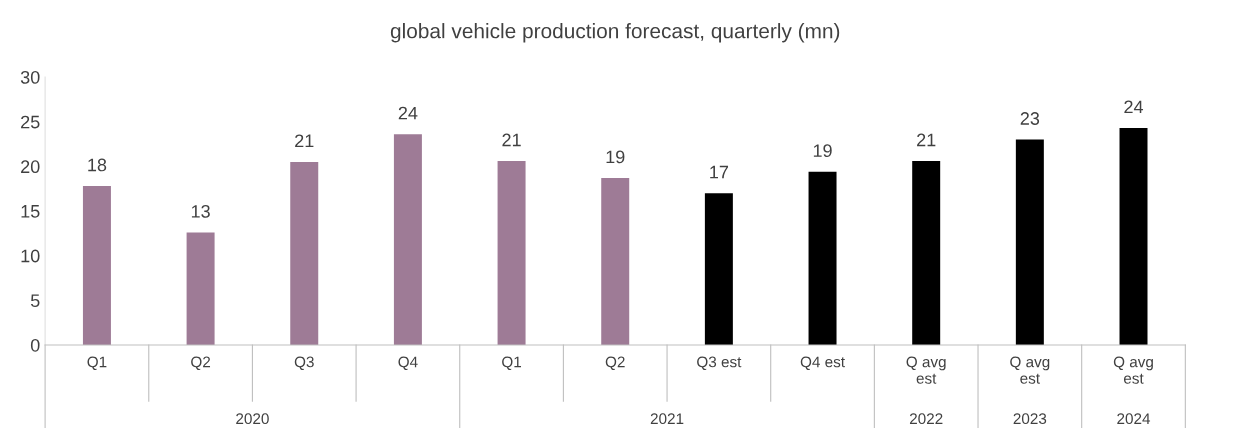 The height and width of the screenshot is (428, 1253). I want to click on chart-title: global vehicle production forecast, quarterly (mn), so click(615, 33).